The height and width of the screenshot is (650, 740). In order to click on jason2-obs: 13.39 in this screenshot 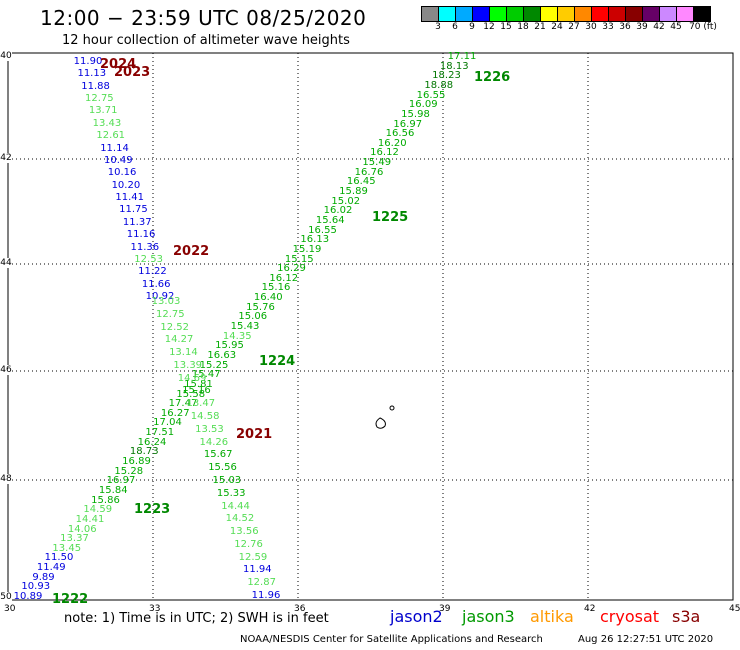, I will do `click(188, 365)`.